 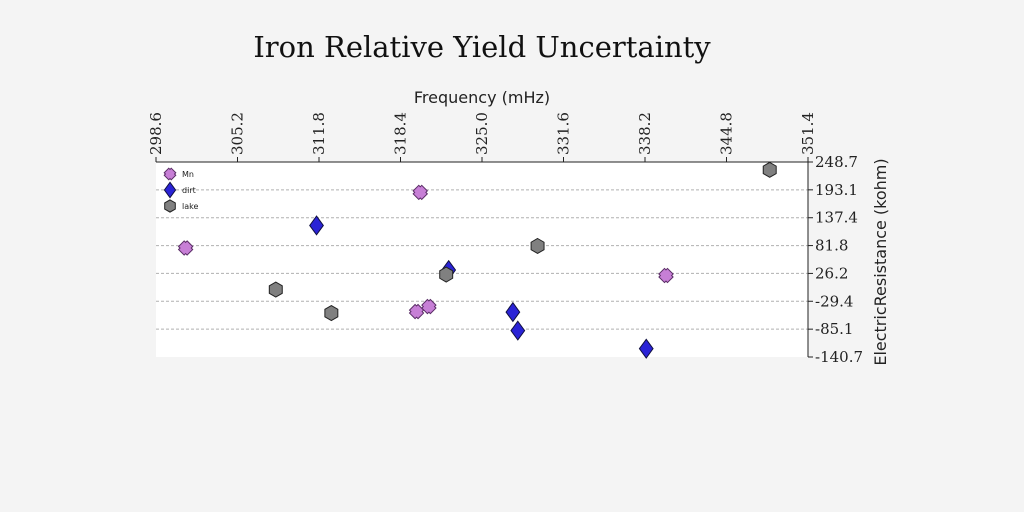 I want to click on y-tick-label: 193.1, so click(x=836, y=190).